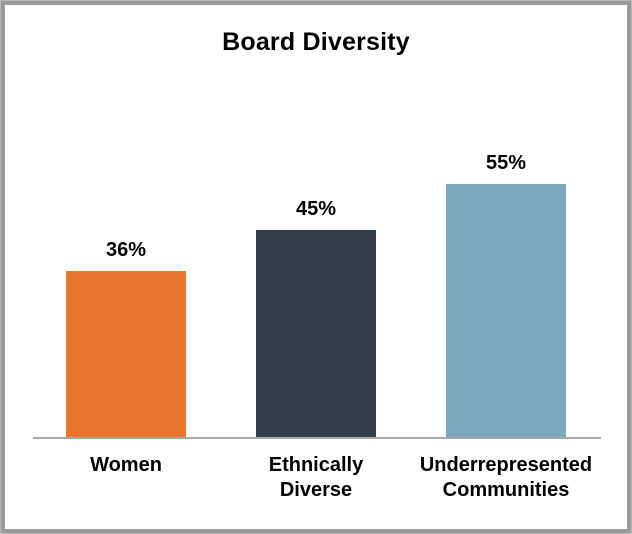 The height and width of the screenshot is (534, 632). I want to click on bar-group: 55%, so click(506, 294).